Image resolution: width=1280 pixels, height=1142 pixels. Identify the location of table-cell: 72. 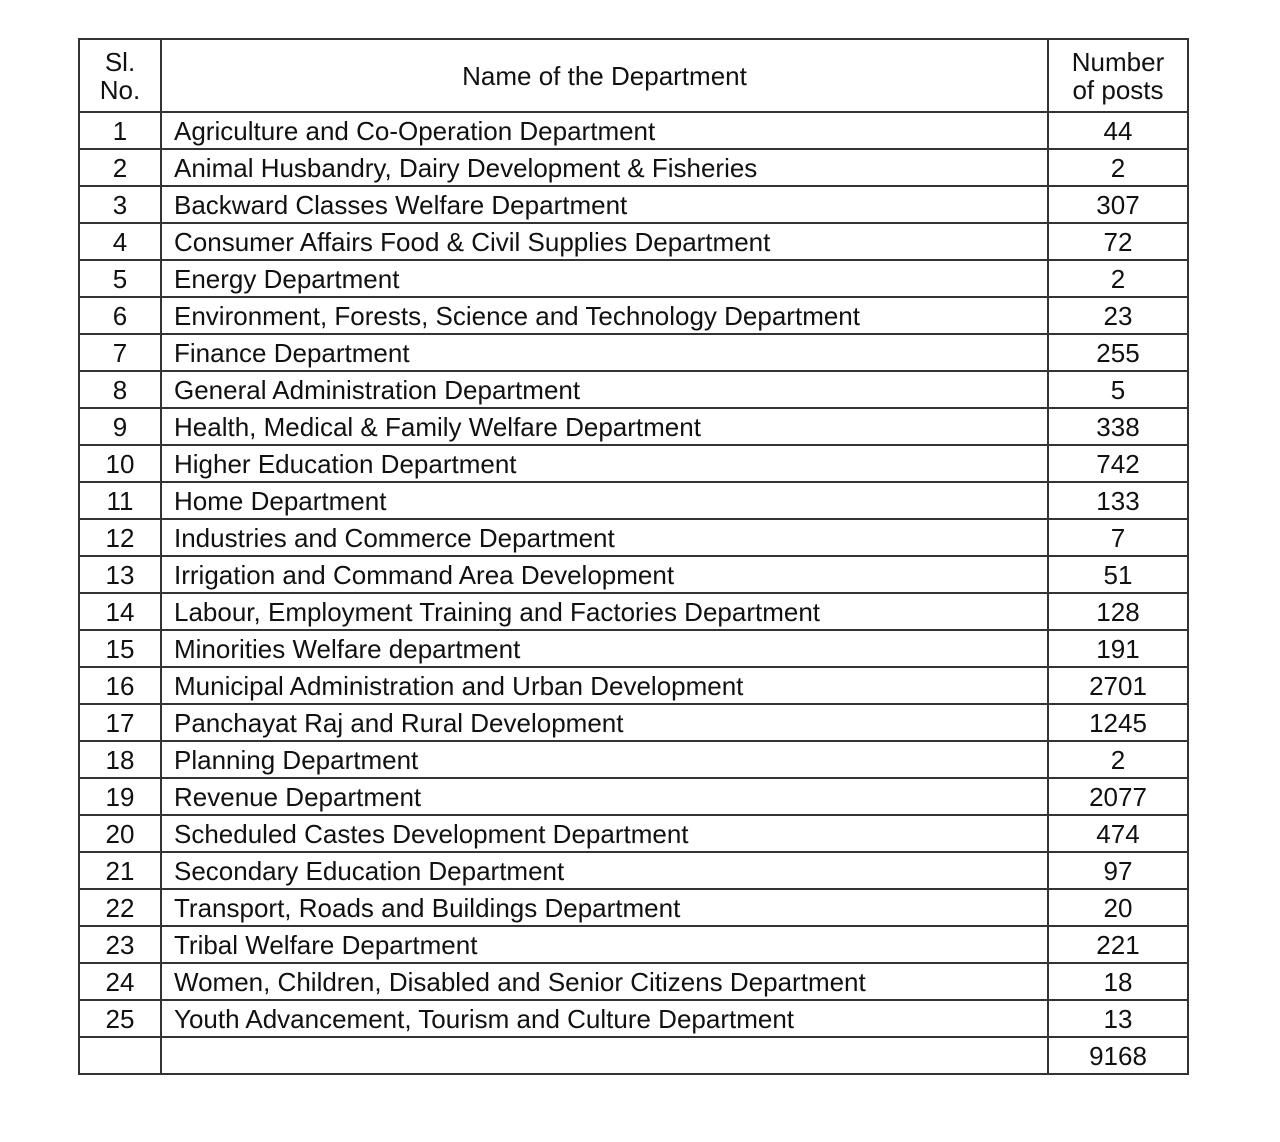
(1118, 241).